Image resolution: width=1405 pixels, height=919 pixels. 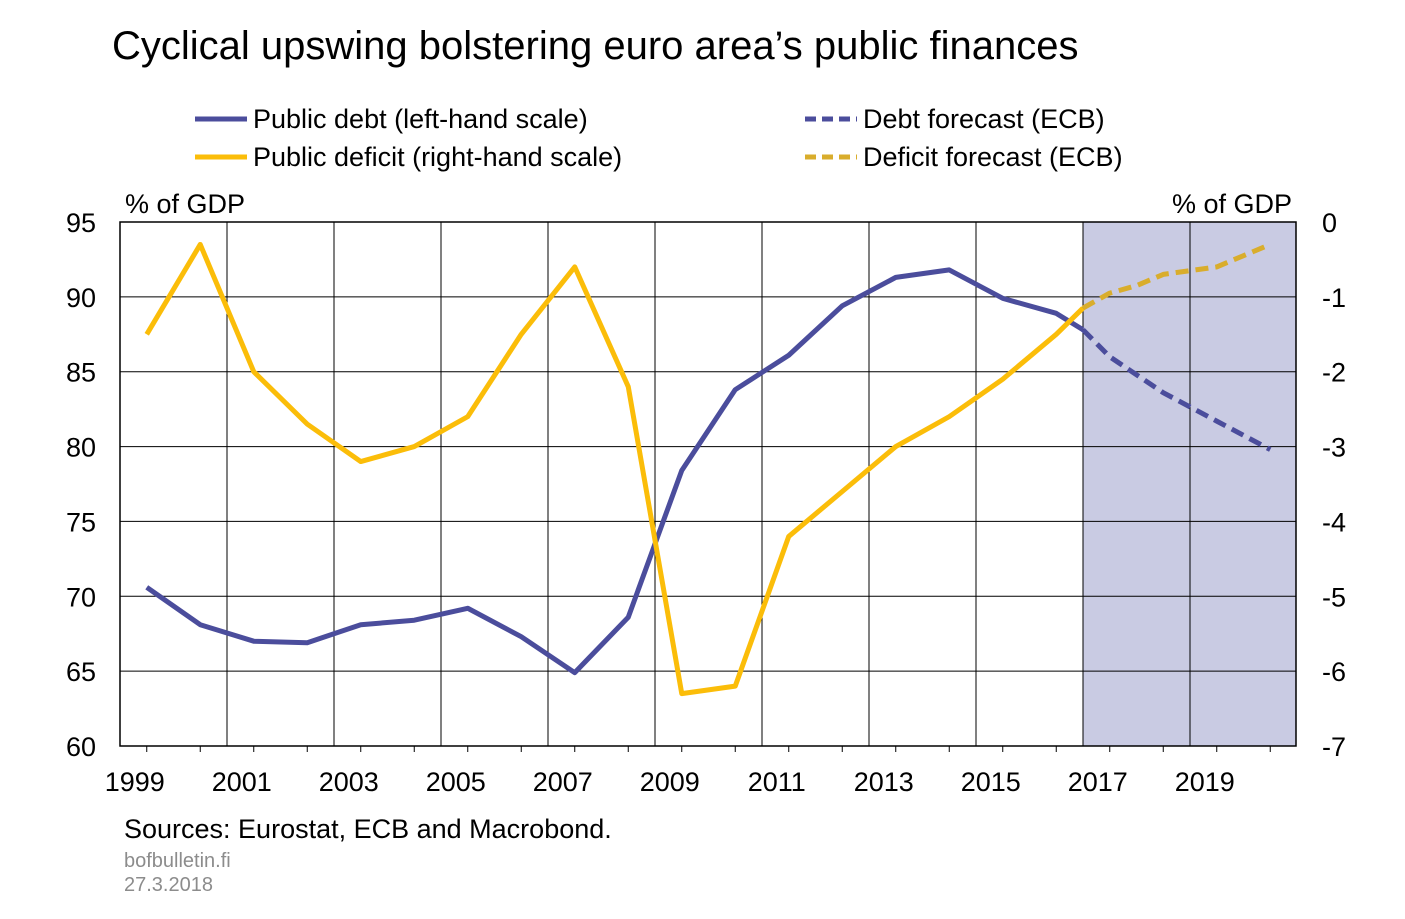 I want to click on x-tick-label: 2001, so click(x=242, y=782).